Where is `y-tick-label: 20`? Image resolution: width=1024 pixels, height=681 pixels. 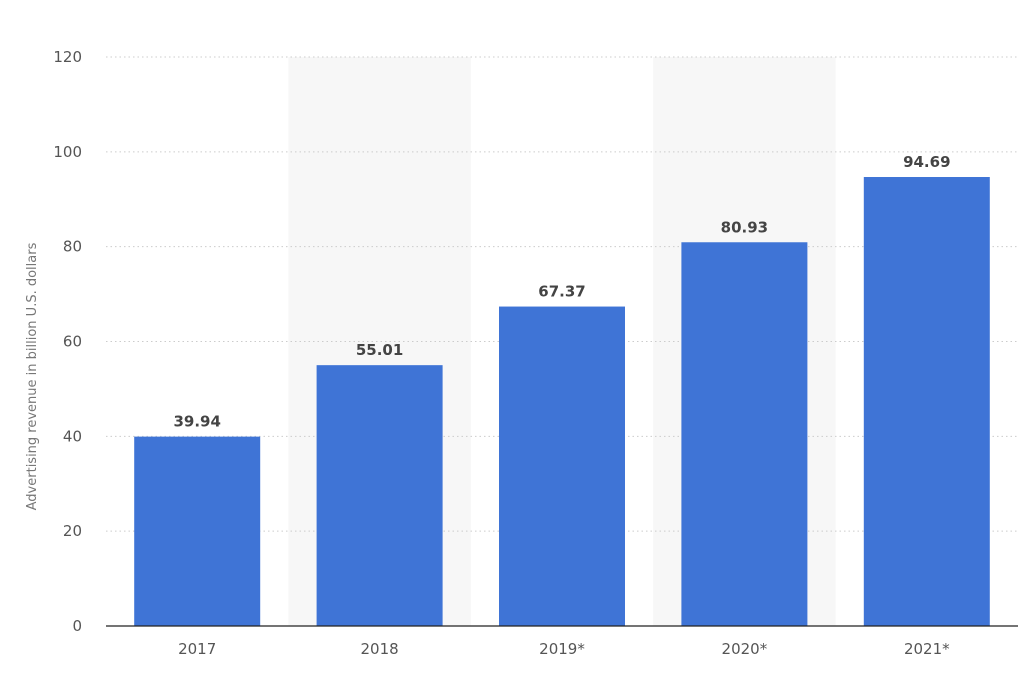
y-tick-label: 20 is located at coordinates (72, 531).